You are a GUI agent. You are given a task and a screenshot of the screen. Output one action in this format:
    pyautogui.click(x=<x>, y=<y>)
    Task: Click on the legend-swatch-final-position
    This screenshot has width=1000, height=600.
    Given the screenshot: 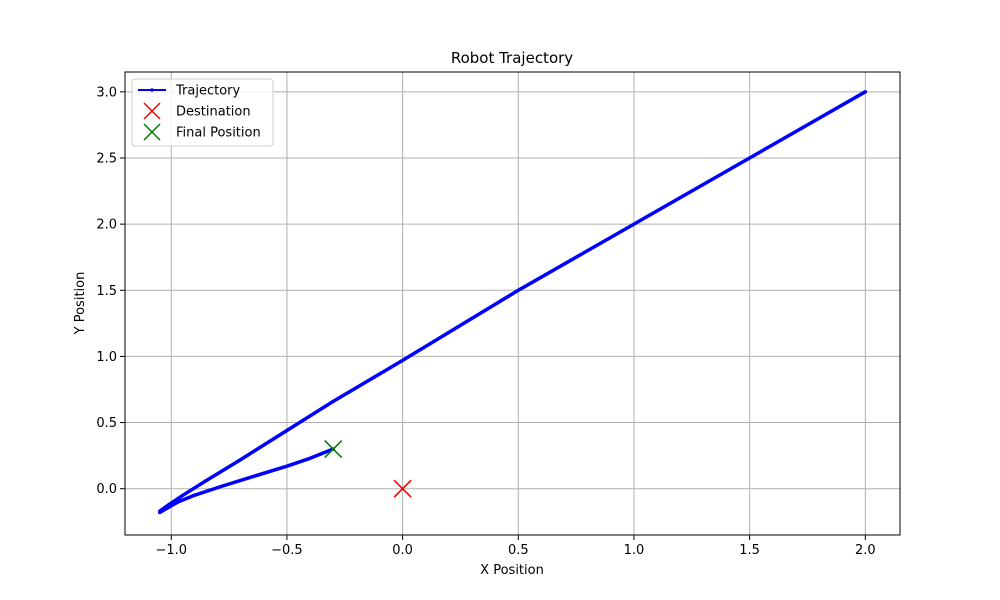 What is the action you would take?
    pyautogui.click(x=152, y=132)
    